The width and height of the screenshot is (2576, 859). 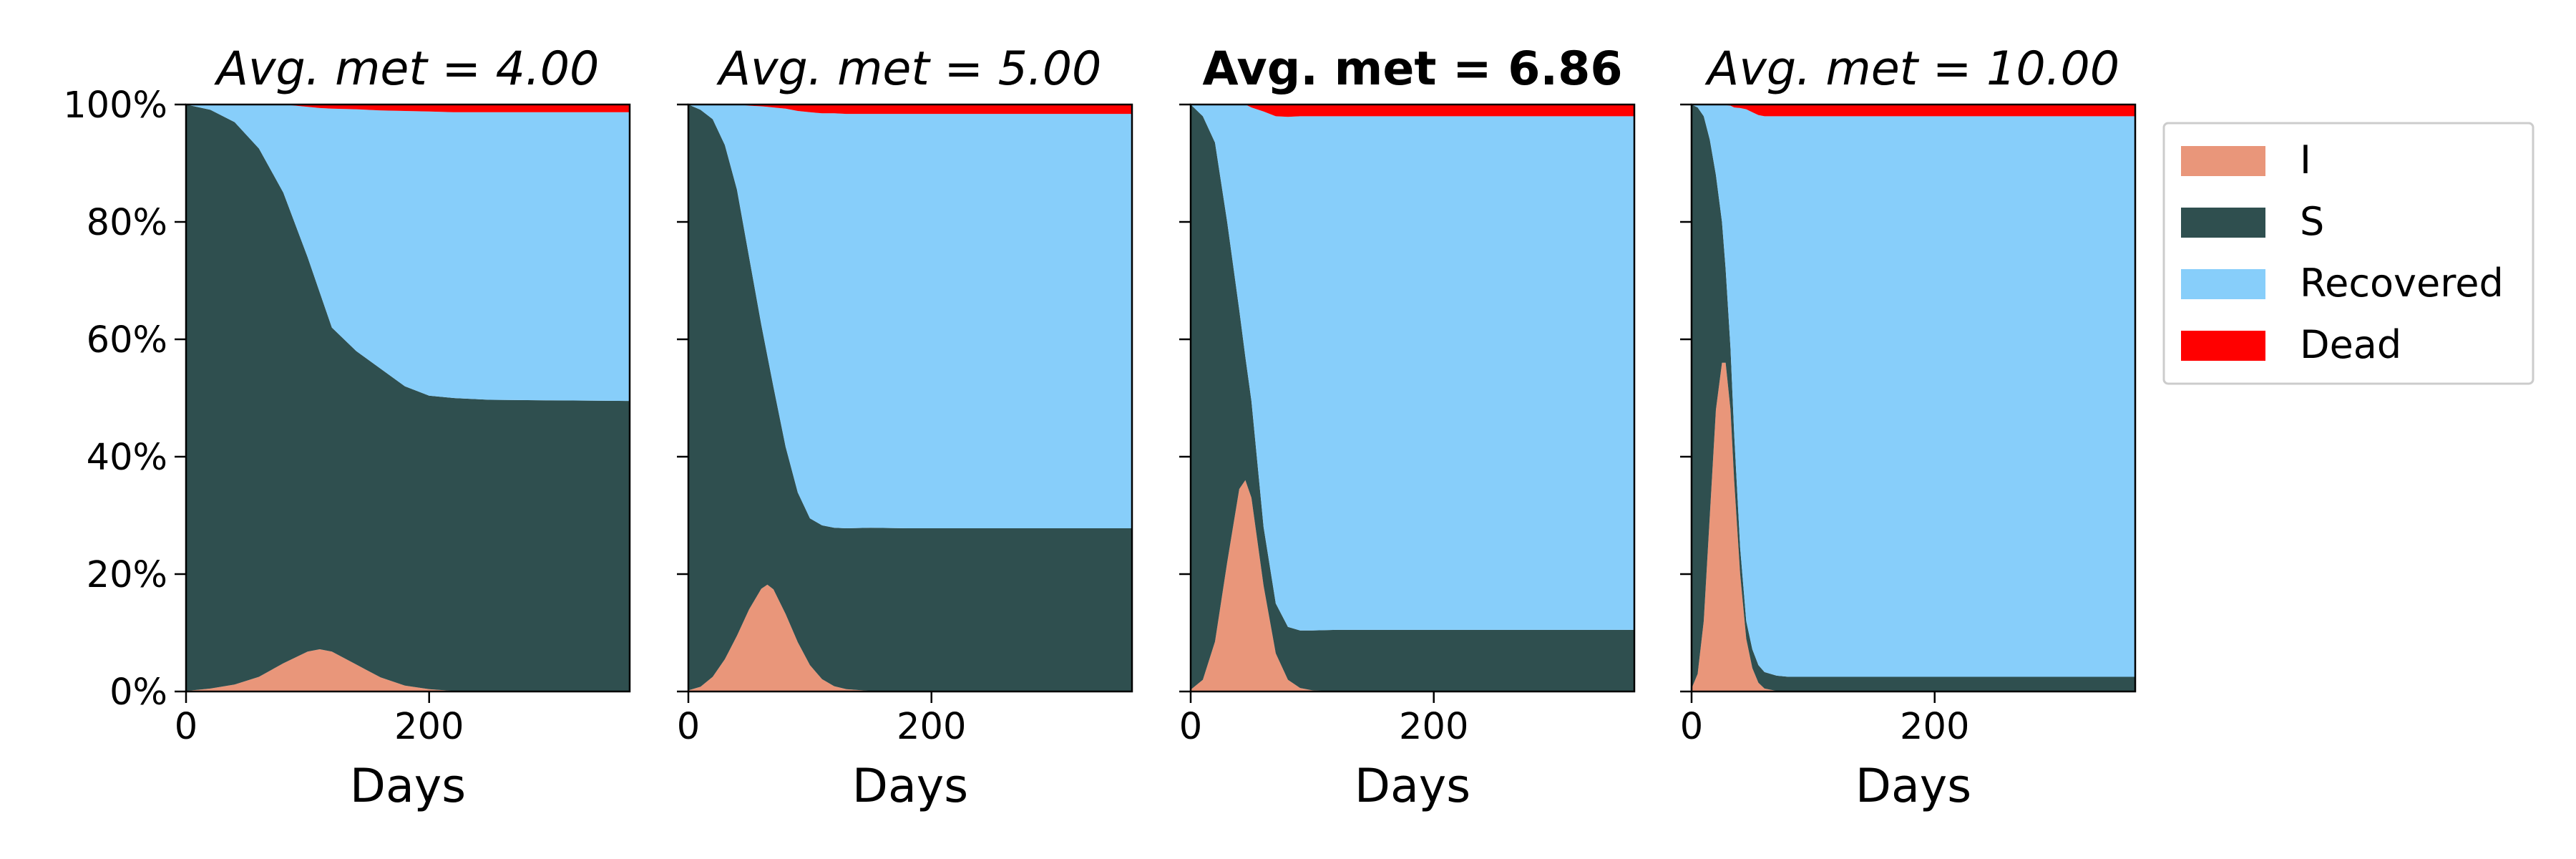 I want to click on panel-title: Avg. met = 6.86, so click(x=1412, y=69).